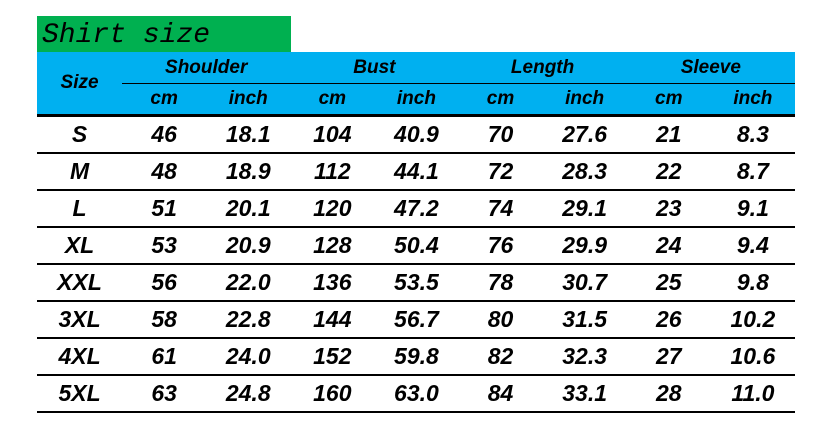 The image size is (832, 432). I want to click on measurement-cell: 152, so click(332, 356).